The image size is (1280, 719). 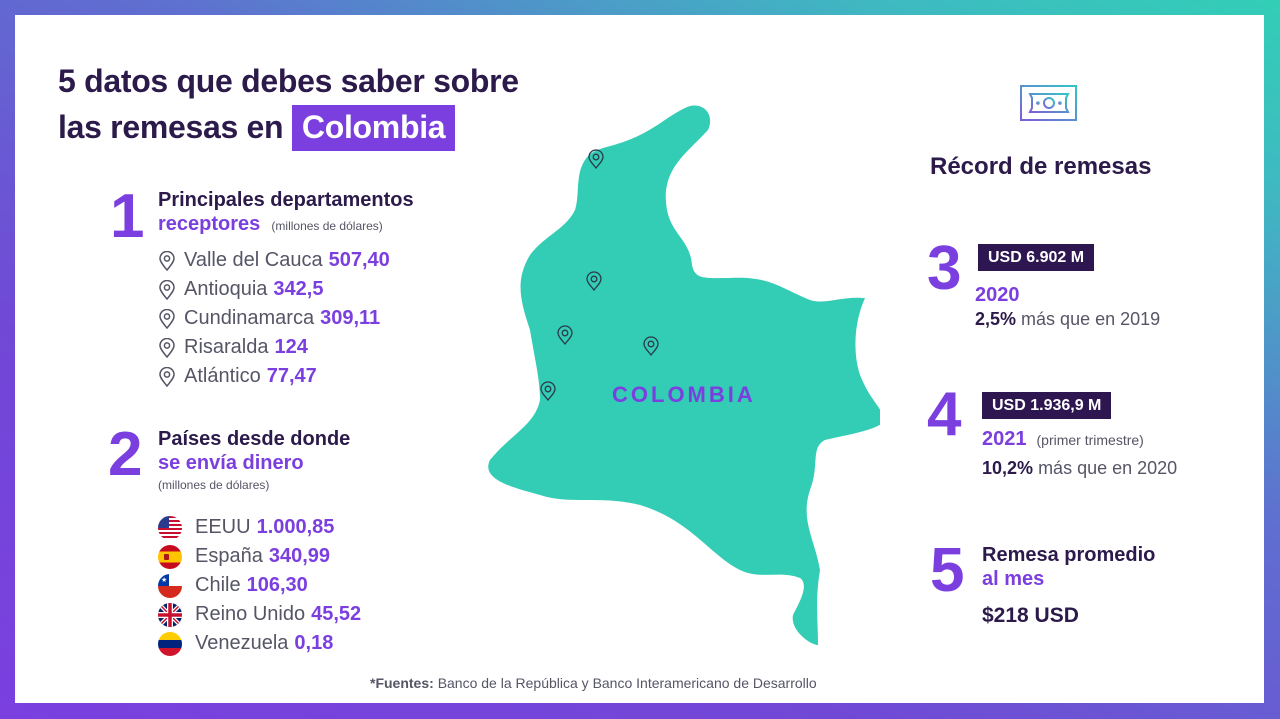 What do you see at coordinates (1030, 615) in the screenshot?
I see `section-5-value: $218 USD` at bounding box center [1030, 615].